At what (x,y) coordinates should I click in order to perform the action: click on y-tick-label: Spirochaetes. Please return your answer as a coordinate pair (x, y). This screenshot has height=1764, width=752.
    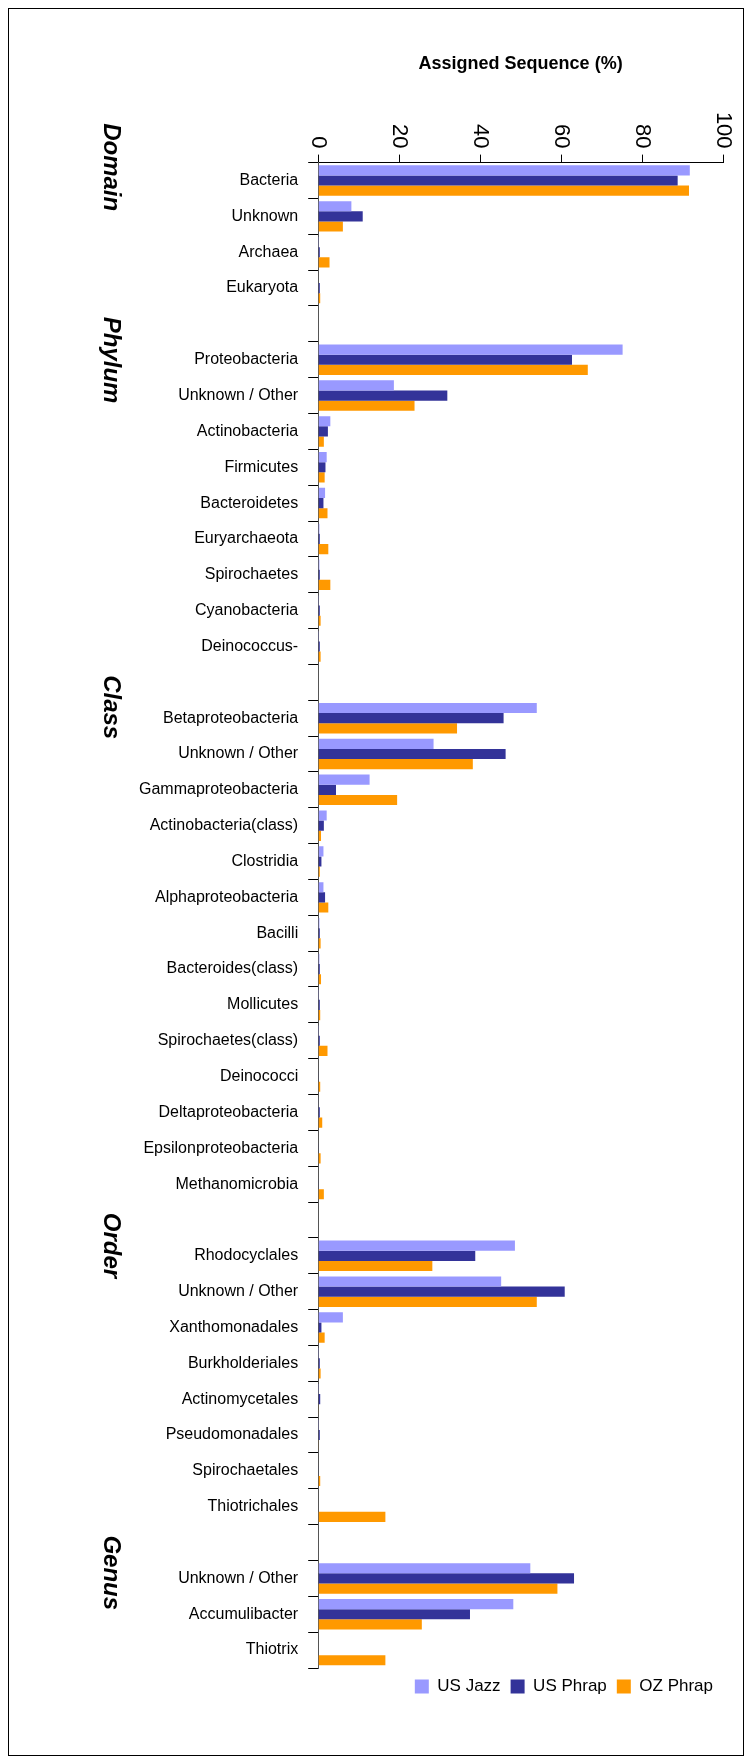
    Looking at the image, I should click on (251, 574).